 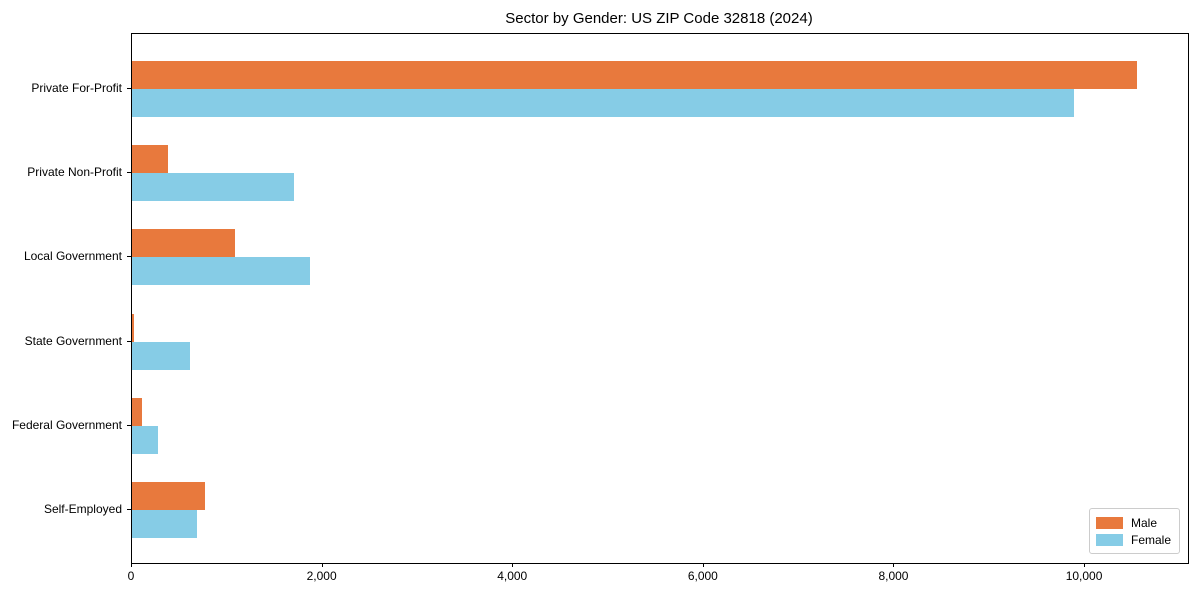 I want to click on y-tick-label: Private Non-Profit, so click(x=74, y=172).